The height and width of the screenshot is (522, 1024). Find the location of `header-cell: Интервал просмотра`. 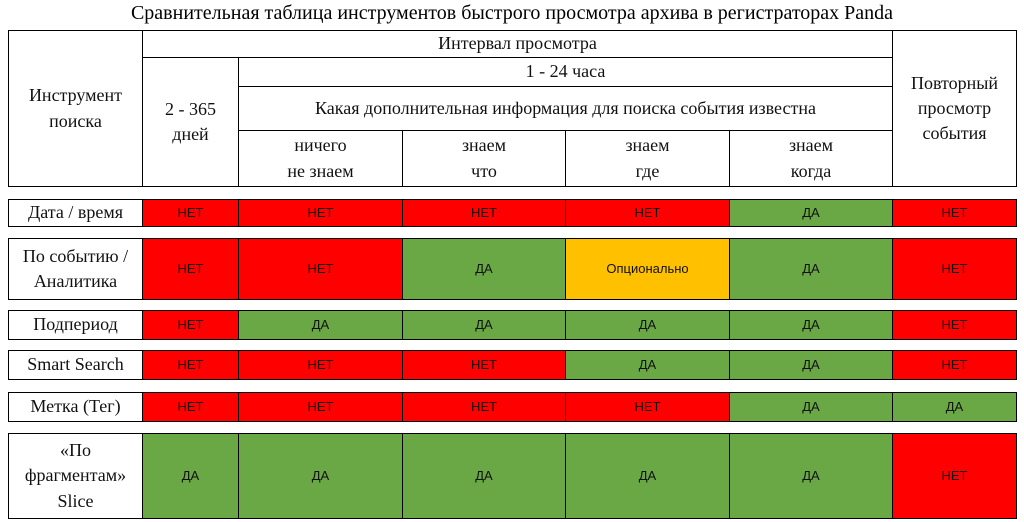

header-cell: Интервал просмотра is located at coordinates (517, 44).